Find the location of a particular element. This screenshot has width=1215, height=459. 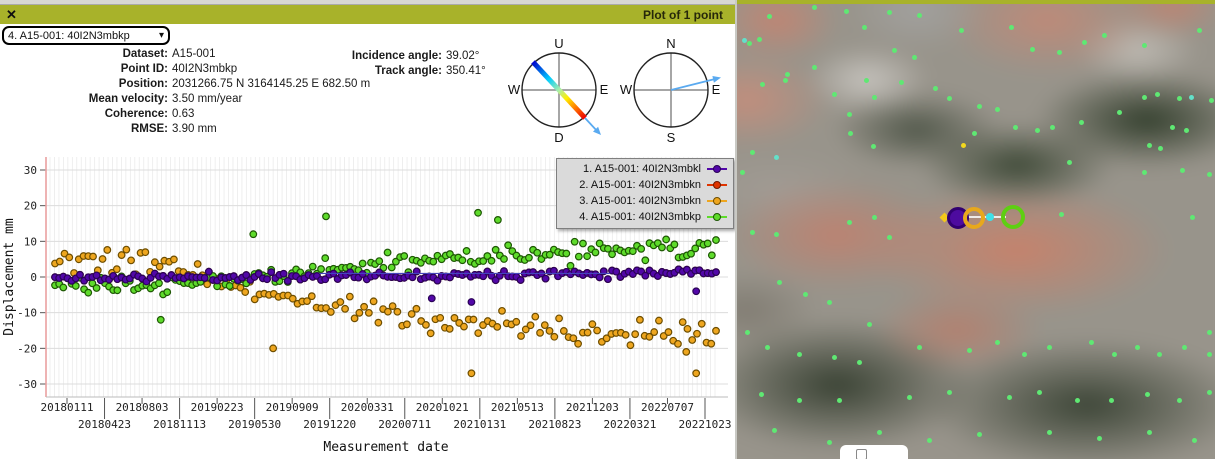

point-selector-dropdown: 4. A15-001: 40I2N3mbkp ▾ is located at coordinates (86, 35).